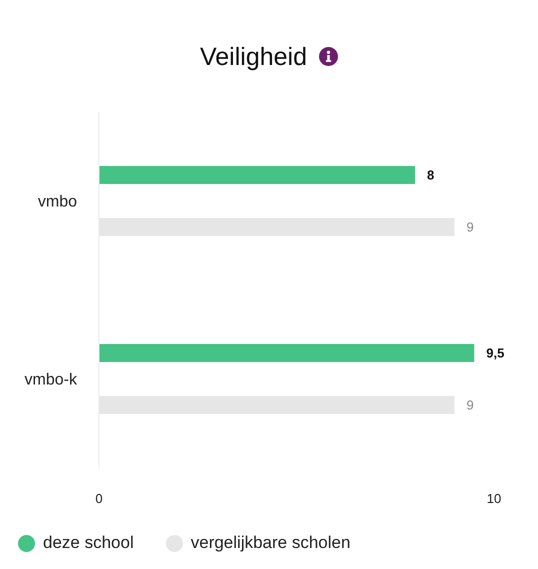 This screenshot has width=538, height=569. I want to click on y-tick-label: vmbo-k, so click(51, 380).